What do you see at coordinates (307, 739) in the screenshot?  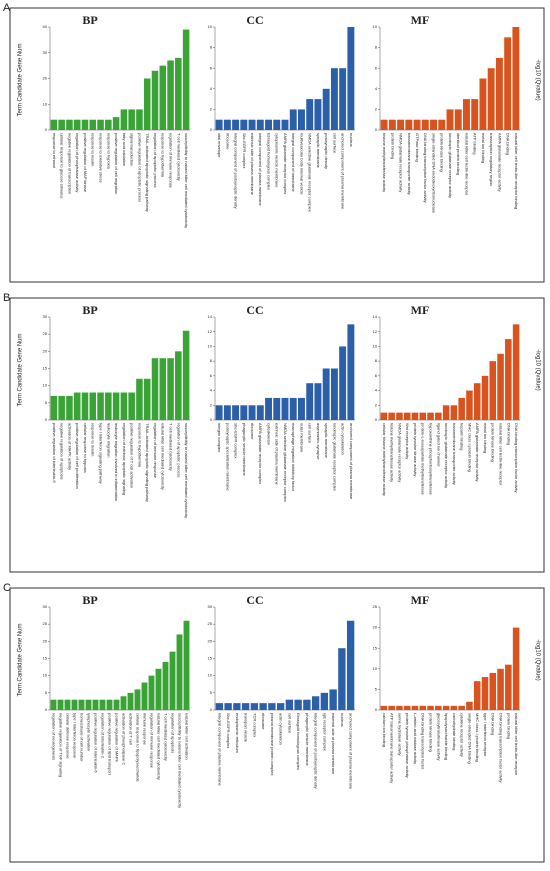 I see `x-tick-label: phagocytic vesicle membrane` at bounding box center [307, 739].